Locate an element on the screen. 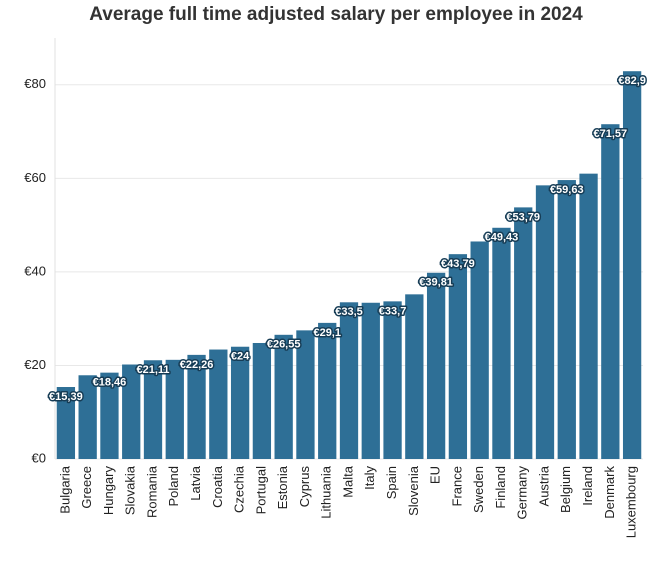 The height and width of the screenshot is (567, 669). value-label: €59,63 is located at coordinates (567, 190).